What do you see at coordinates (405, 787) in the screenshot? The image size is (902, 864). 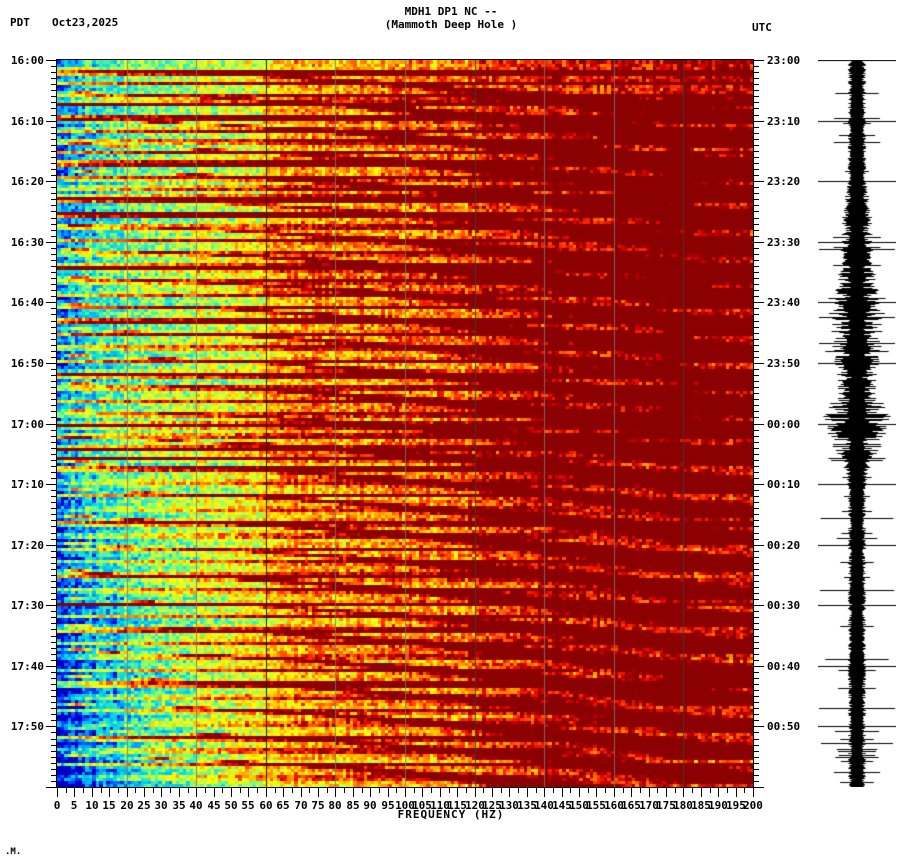 I see `plot-border-bottom` at bounding box center [405, 787].